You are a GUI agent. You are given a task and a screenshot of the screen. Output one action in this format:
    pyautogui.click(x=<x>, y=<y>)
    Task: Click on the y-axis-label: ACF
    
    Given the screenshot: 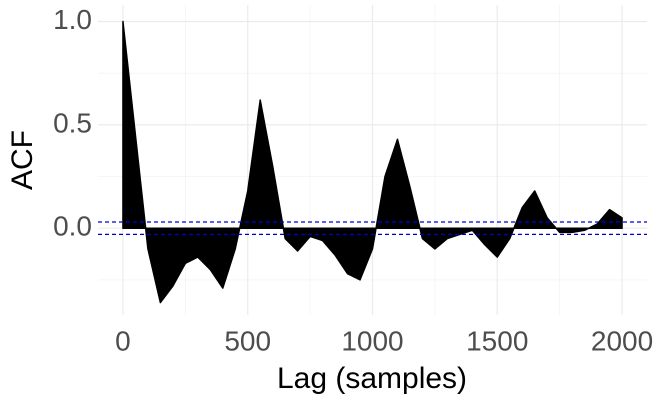 What is the action you would take?
    pyautogui.click(x=22, y=160)
    